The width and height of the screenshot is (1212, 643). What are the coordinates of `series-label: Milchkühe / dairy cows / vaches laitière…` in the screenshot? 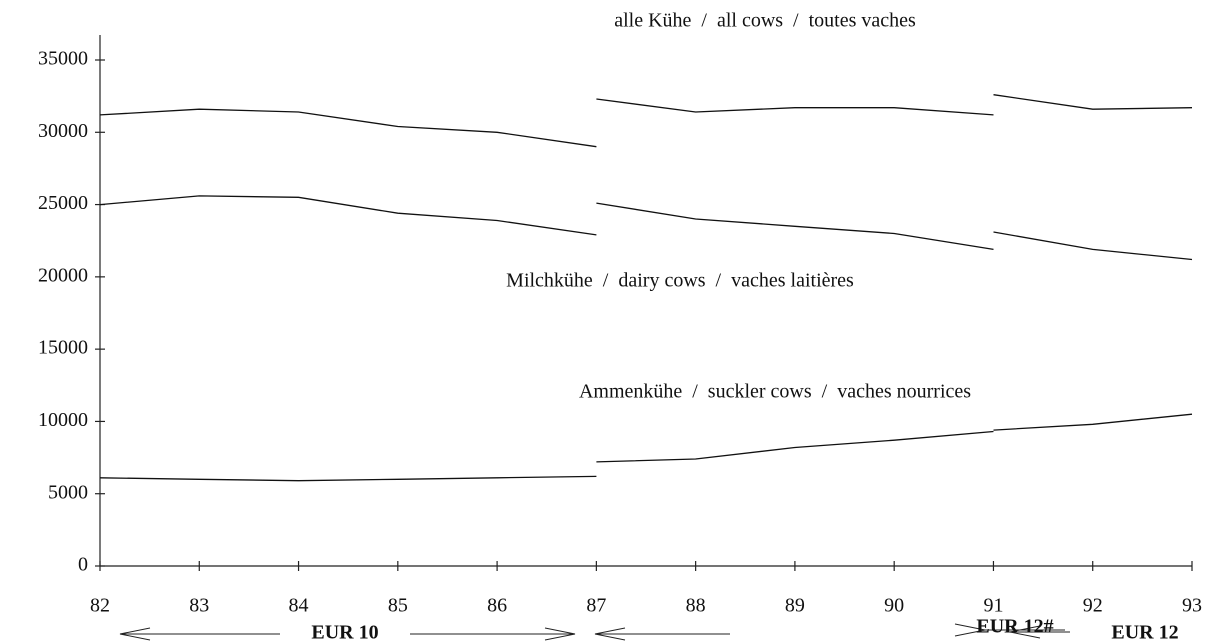 It's located at (680, 281).